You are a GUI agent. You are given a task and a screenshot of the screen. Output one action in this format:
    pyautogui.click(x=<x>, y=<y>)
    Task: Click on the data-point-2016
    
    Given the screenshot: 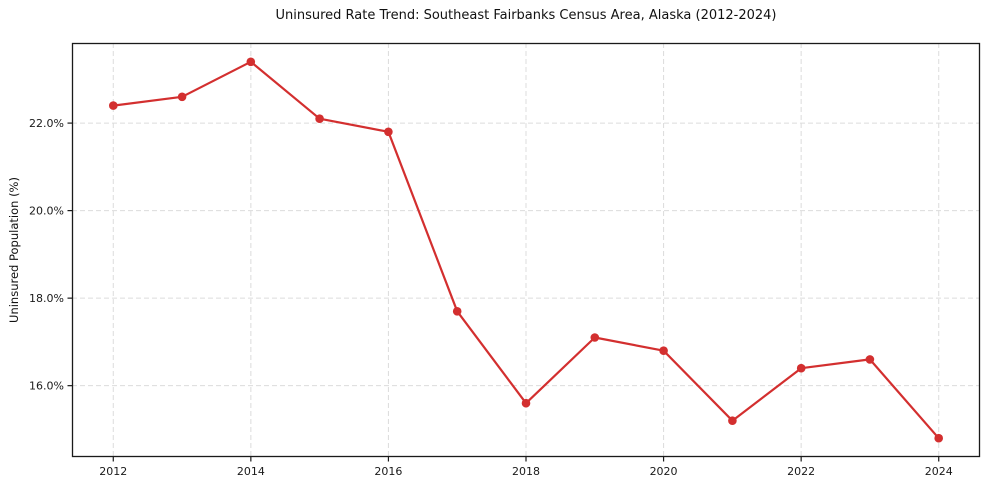 What is the action you would take?
    pyautogui.click(x=388, y=132)
    